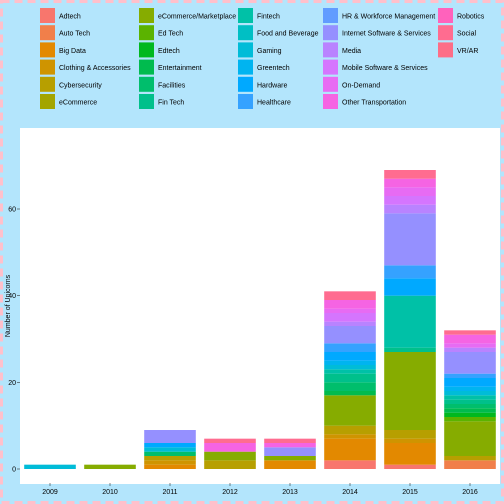  What do you see at coordinates (273, 68) in the screenshot?
I see `legend-label: Greentech` at bounding box center [273, 68].